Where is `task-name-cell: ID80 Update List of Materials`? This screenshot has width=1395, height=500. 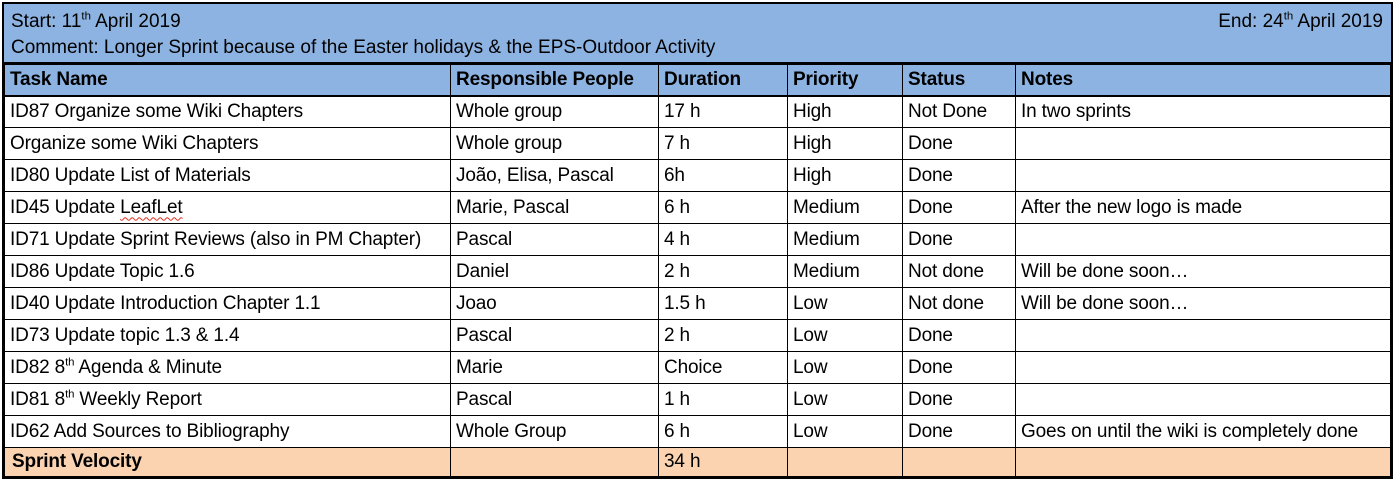
task-name-cell: ID80 Update List of Materials is located at coordinates (227, 175).